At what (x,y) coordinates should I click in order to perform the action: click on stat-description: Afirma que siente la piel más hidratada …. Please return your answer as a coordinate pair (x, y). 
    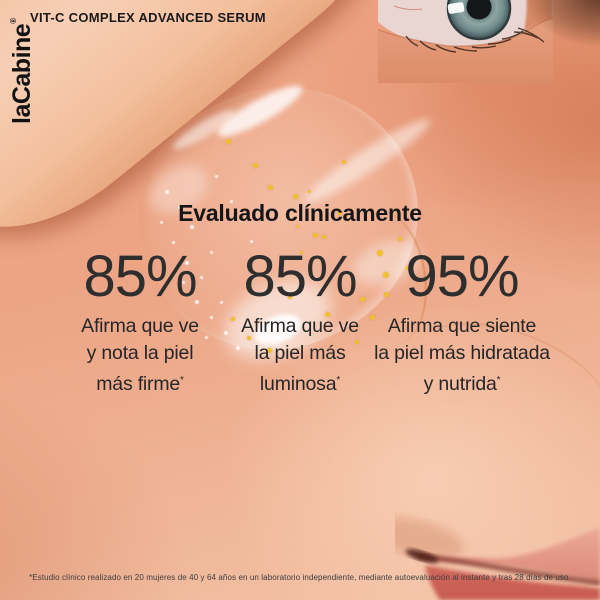
    Looking at the image, I should click on (462, 355).